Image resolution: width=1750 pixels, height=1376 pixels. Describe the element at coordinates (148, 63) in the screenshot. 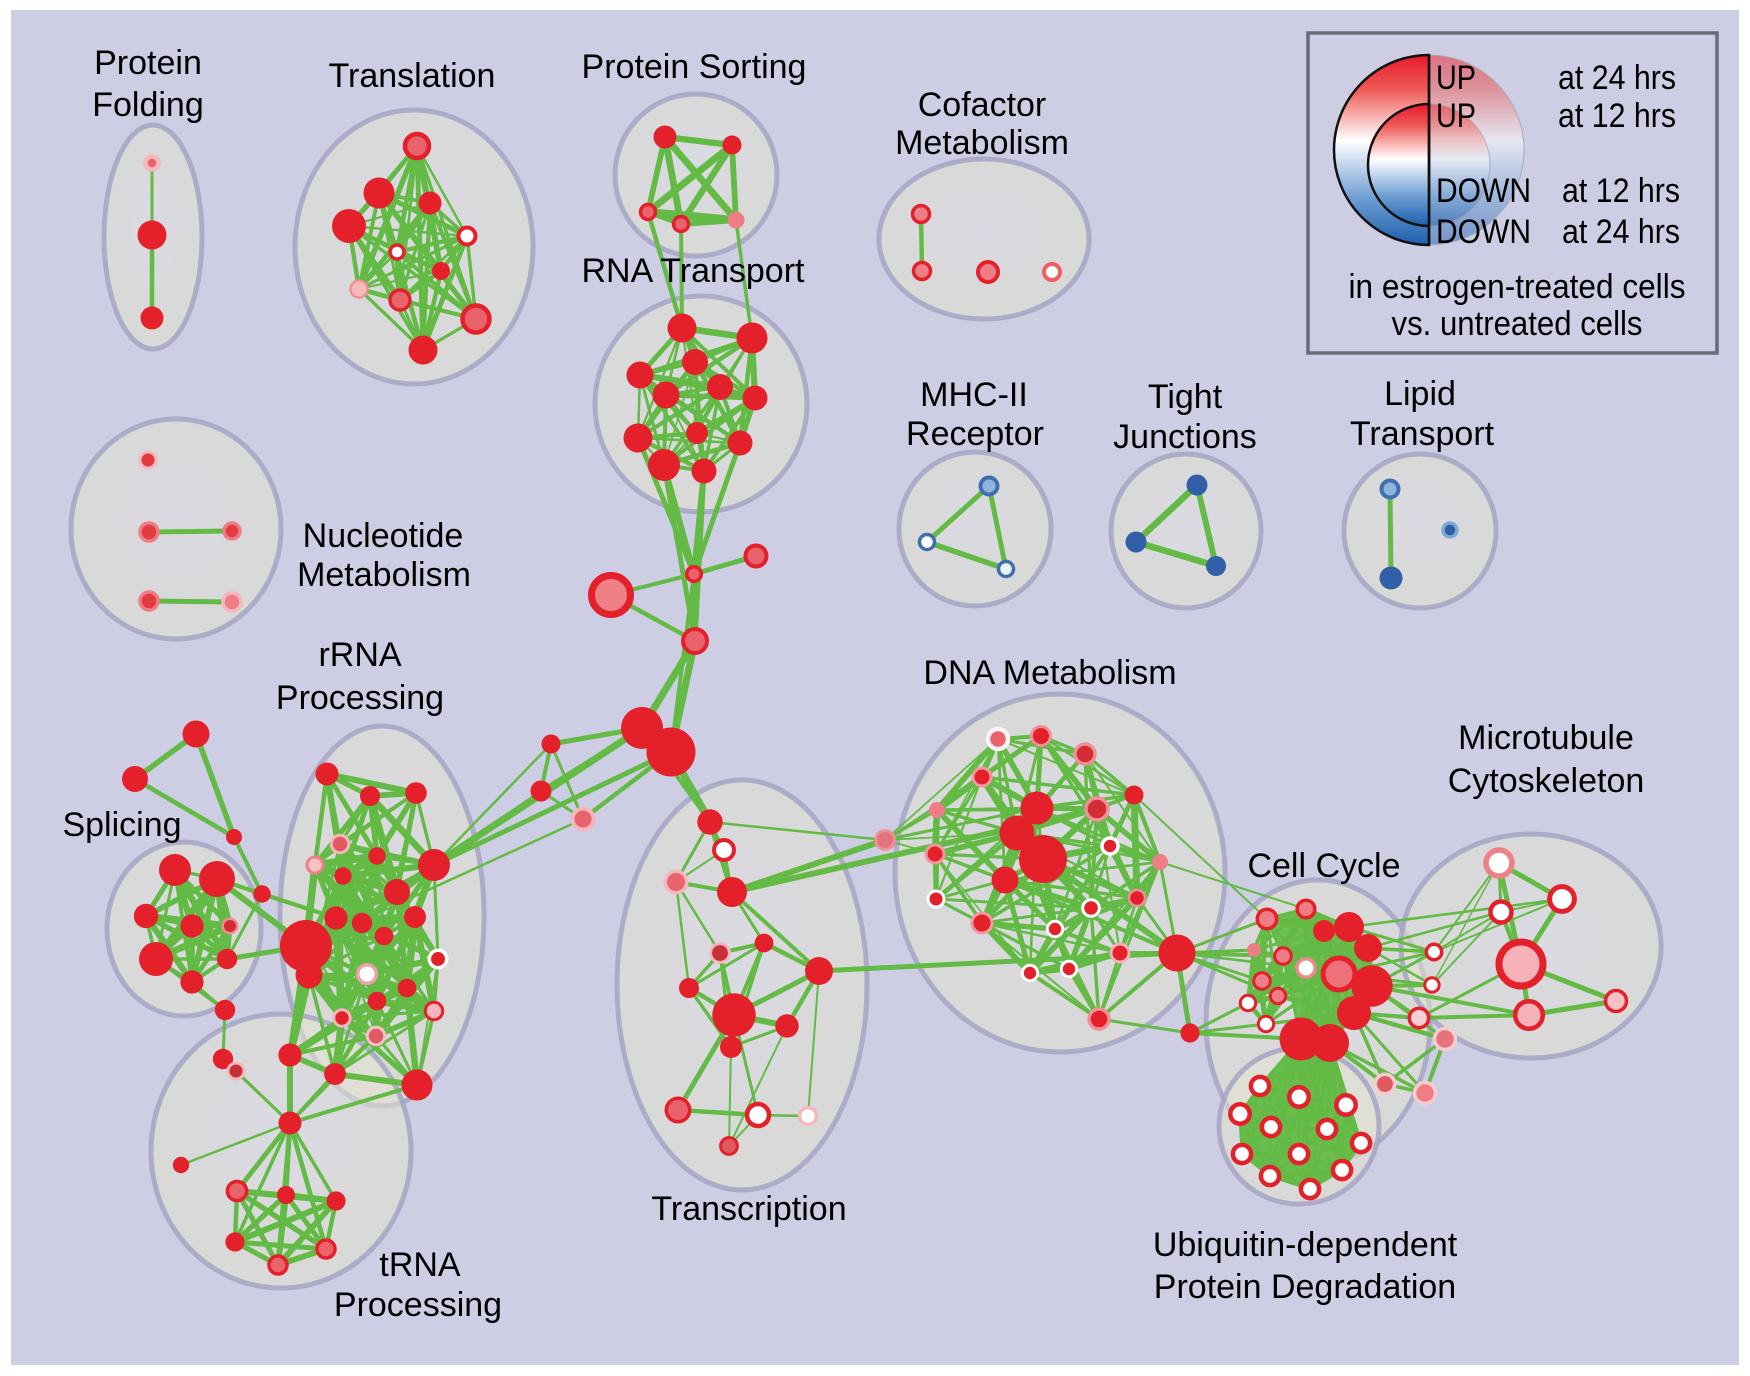

I see `svg-text: Protein` at that location.